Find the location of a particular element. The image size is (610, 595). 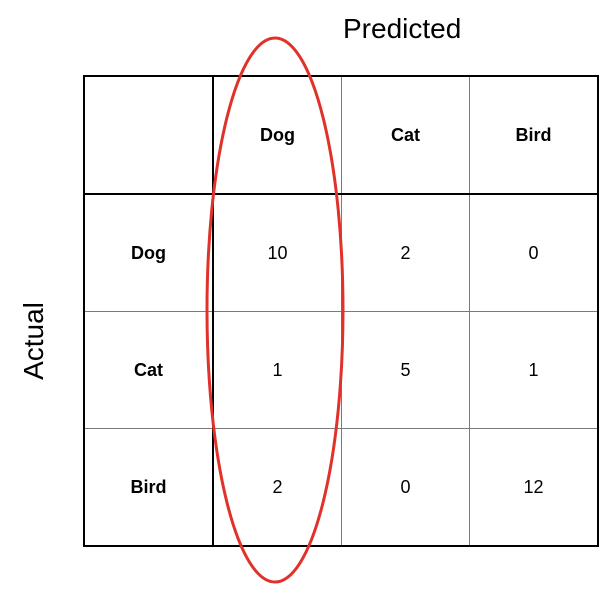

predicted-axis-title: Predicted is located at coordinates (402, 28).